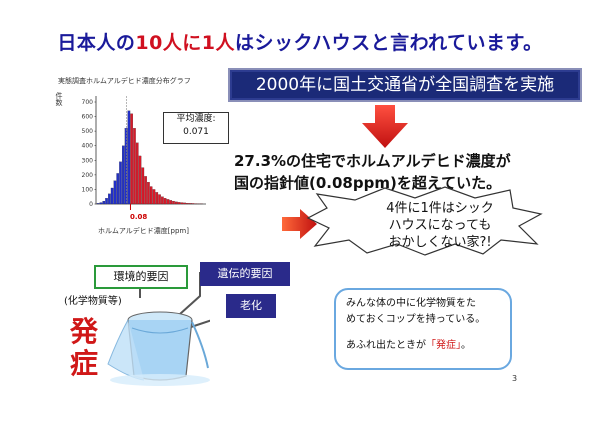 The width and height of the screenshot is (600, 423). Describe the element at coordinates (386, 345) in the screenshot. I see `info-line3-pre: あふれ出たときが` at that location.